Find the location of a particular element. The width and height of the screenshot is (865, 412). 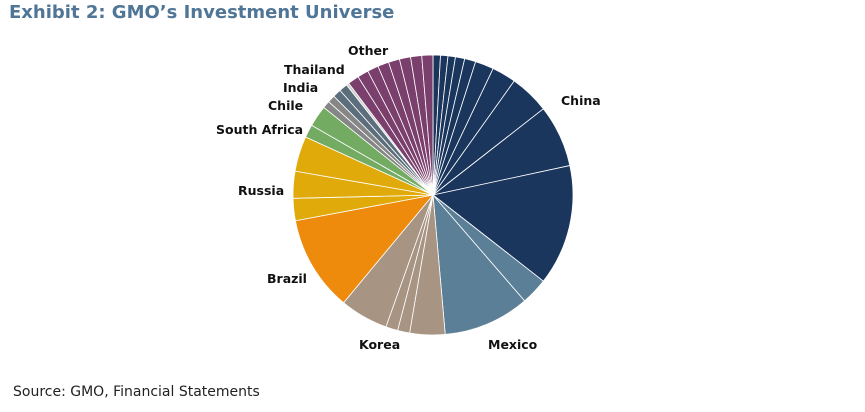

label-thailand: Thailand is located at coordinates (314, 69).